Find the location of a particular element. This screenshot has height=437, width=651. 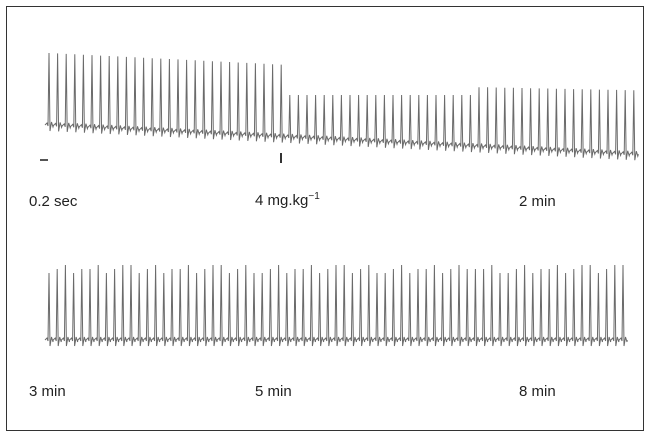

dose-label-text: 4 mg.kg is located at coordinates (282, 200).